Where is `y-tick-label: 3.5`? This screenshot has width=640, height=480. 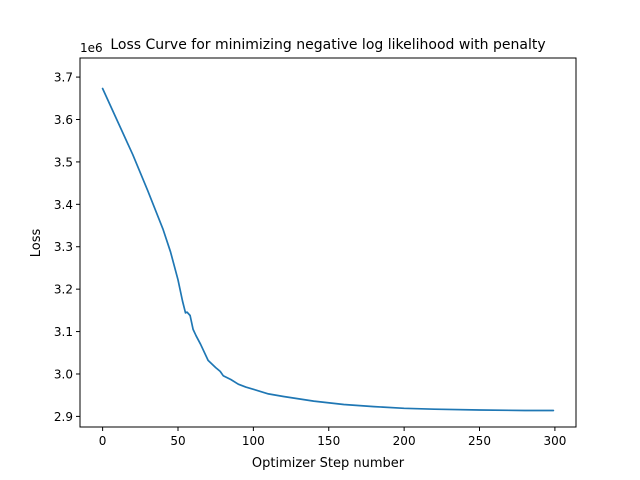
y-tick-label: 3.5 is located at coordinates (63, 162).